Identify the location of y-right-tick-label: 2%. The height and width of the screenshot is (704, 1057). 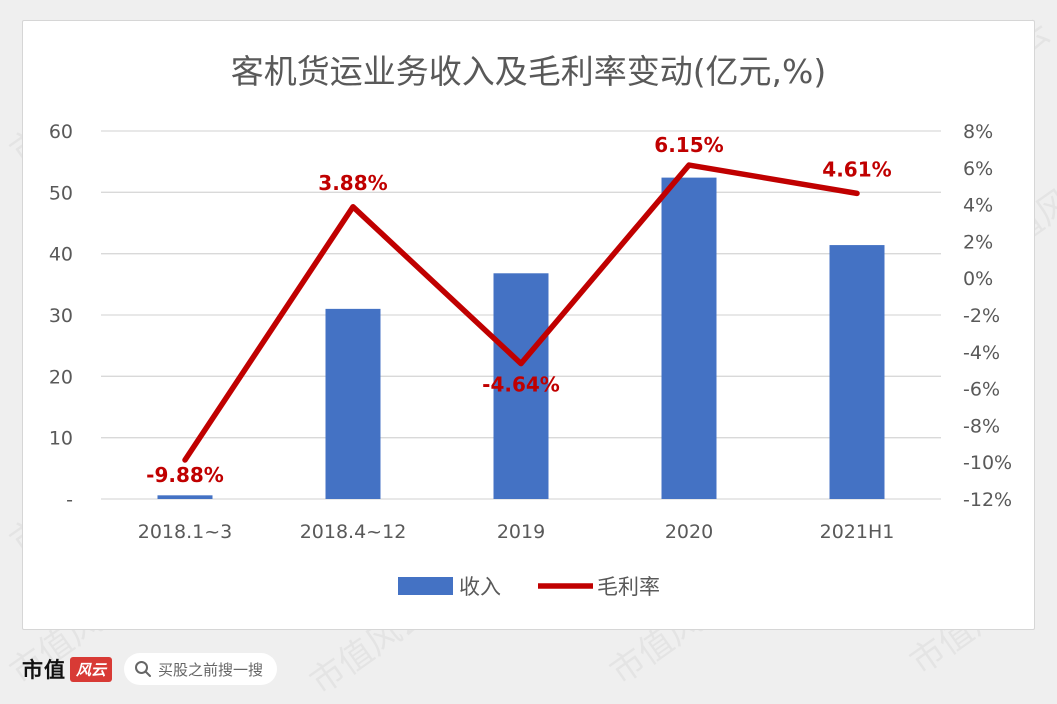
(978, 242).